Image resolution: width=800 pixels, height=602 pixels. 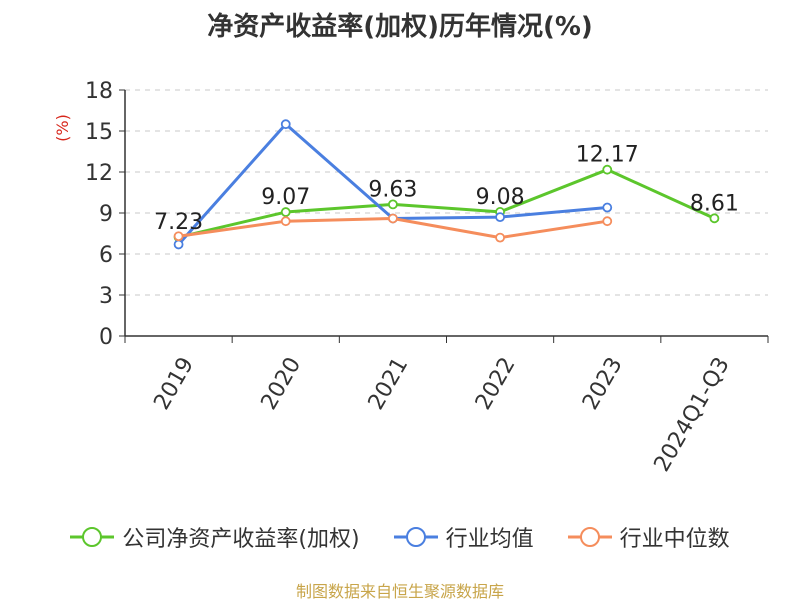 I want to click on legend-item: 公司净资产收益率(加权), so click(x=215, y=537).